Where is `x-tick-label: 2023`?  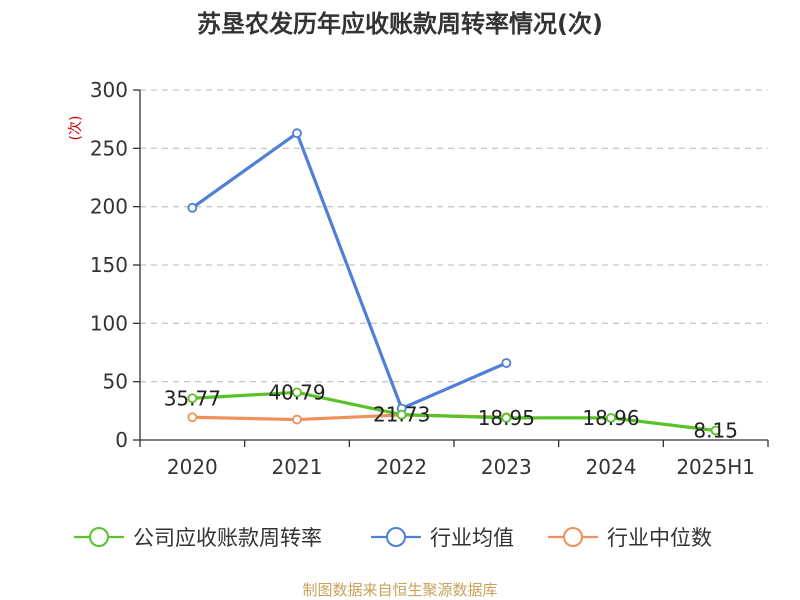
x-tick-label: 2023 is located at coordinates (506, 467).